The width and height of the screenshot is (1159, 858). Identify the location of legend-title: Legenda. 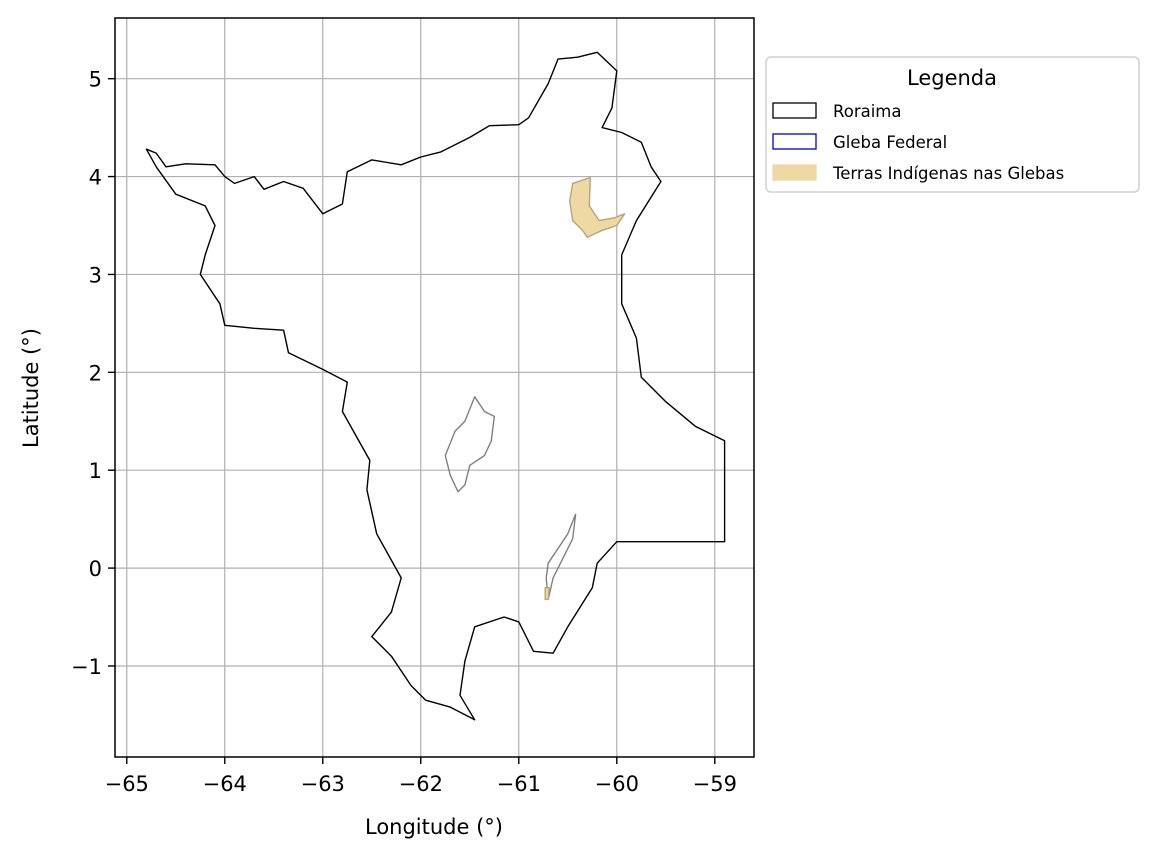
(952, 78).